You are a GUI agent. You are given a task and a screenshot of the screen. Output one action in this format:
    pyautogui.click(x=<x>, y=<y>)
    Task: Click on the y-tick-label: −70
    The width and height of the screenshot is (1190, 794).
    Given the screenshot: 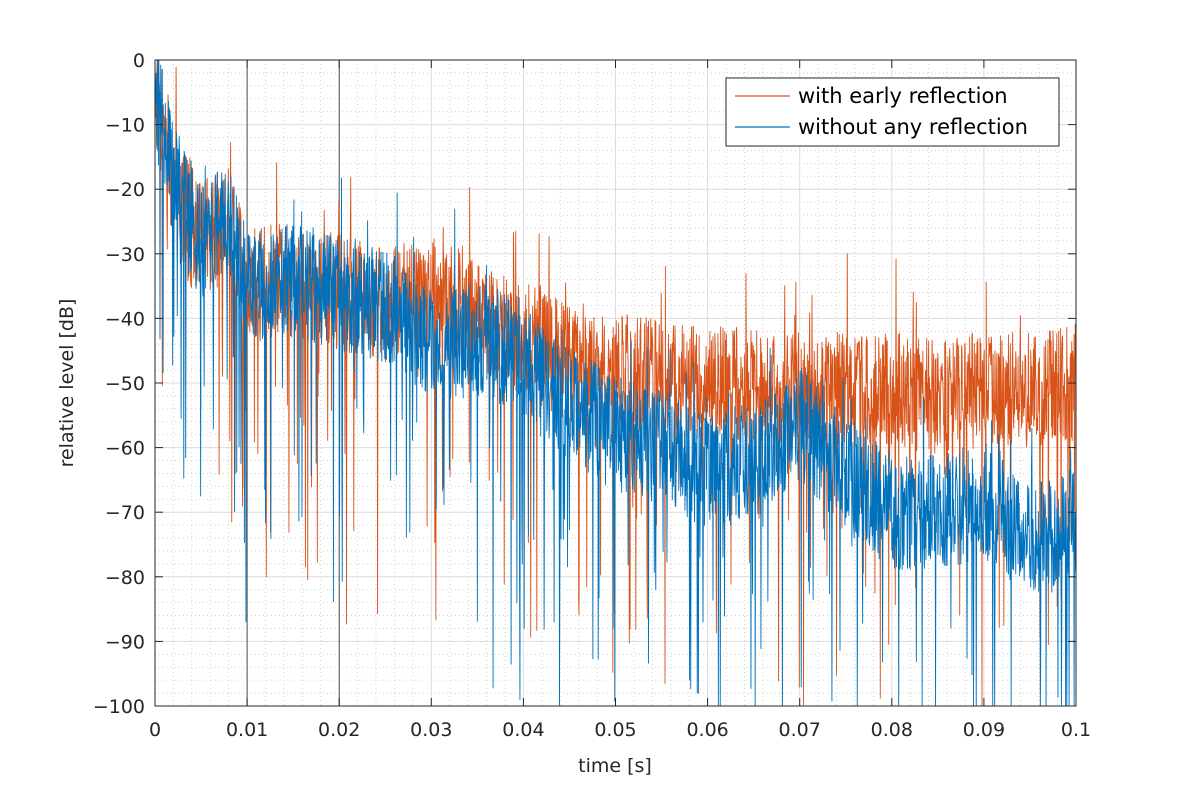 What is the action you would take?
    pyautogui.click(x=125, y=513)
    